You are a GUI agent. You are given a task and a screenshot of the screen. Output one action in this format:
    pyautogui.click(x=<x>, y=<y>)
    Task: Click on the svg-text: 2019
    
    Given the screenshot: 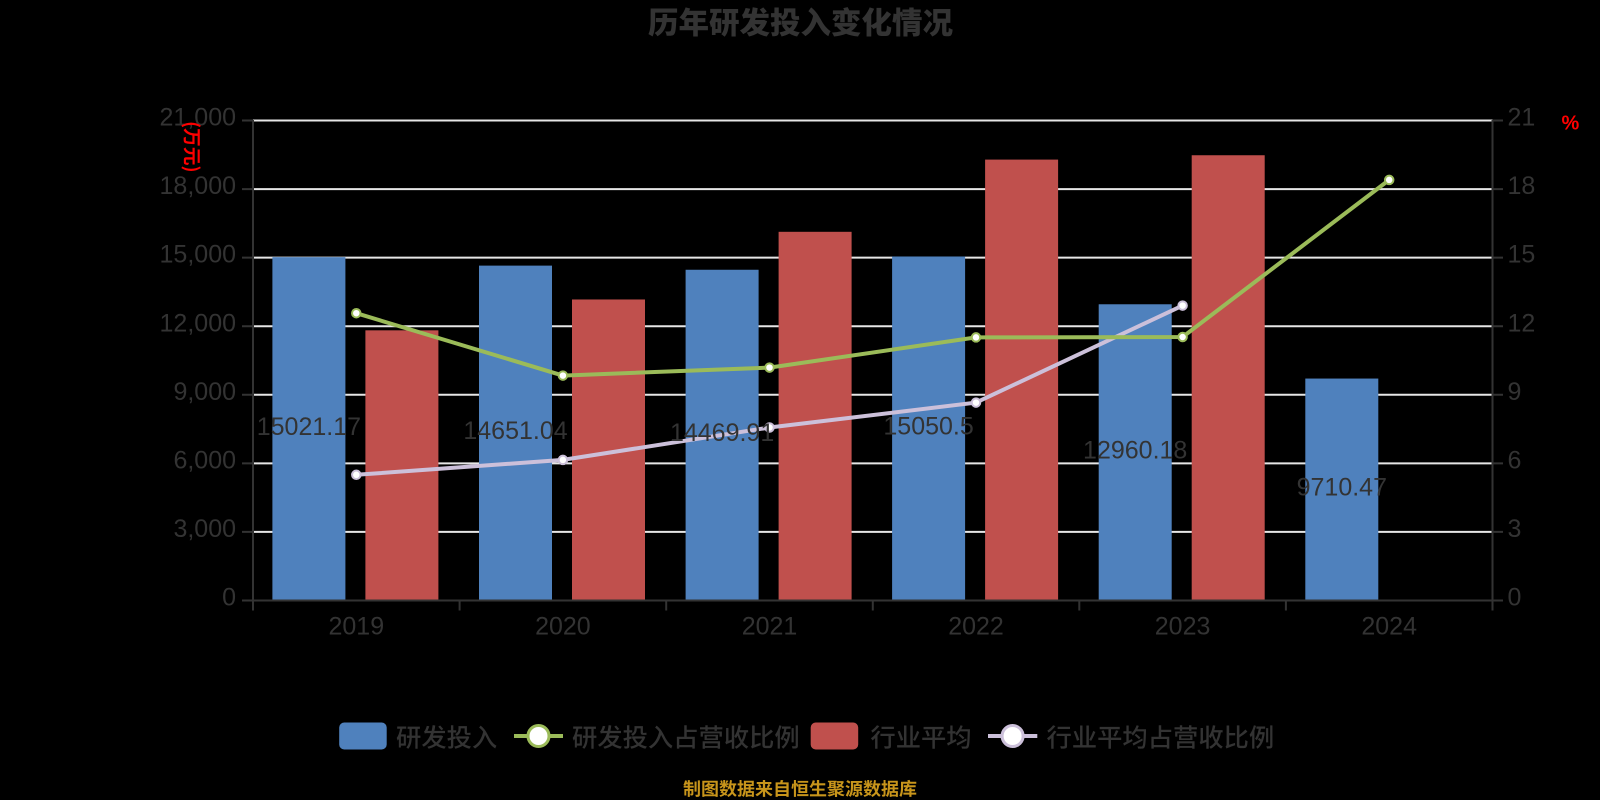 What is the action you would take?
    pyautogui.click(x=356, y=626)
    